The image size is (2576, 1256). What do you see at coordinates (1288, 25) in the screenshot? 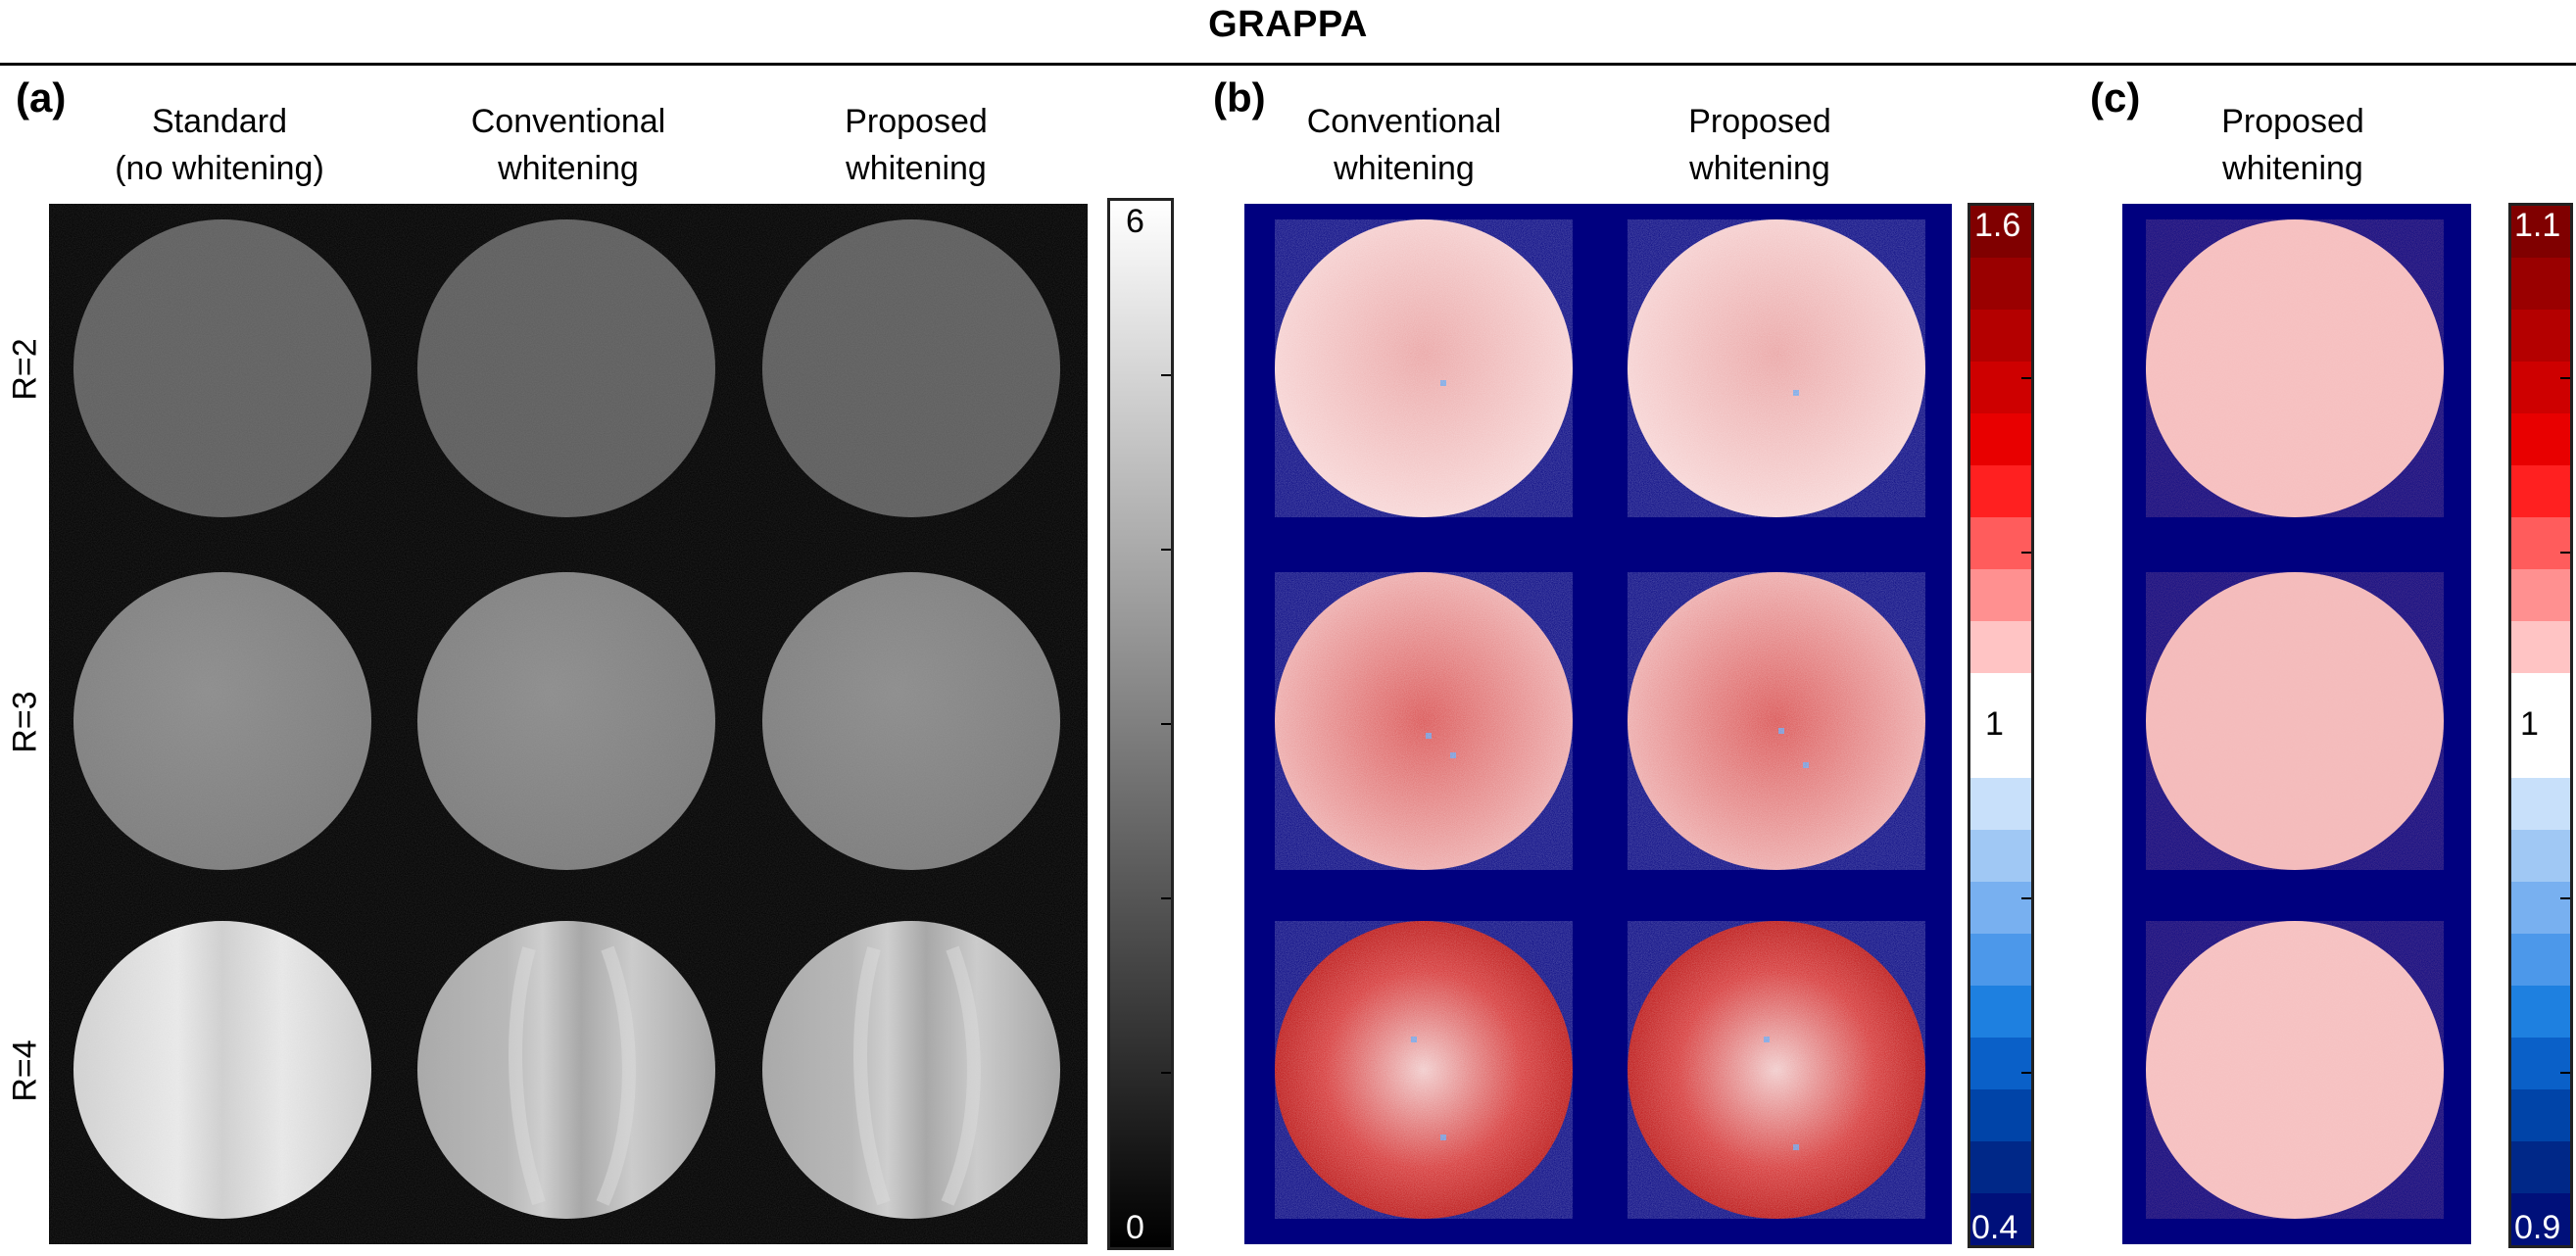
I see `figure-title: GRAPPA` at bounding box center [1288, 25].